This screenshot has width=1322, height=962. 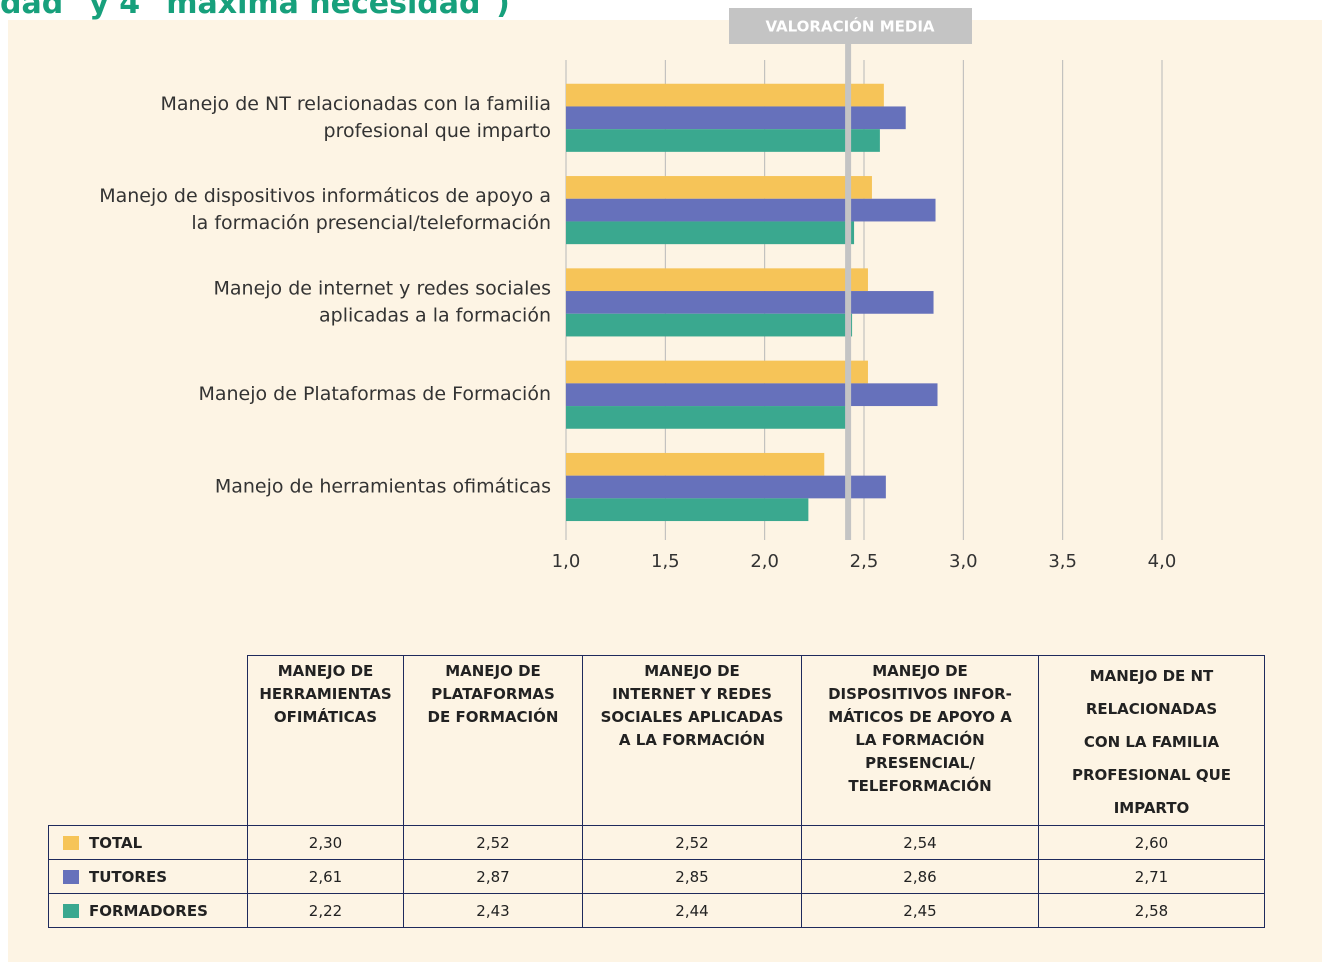 I want to click on header-text: RELACIONADAS, so click(x=1151, y=709).